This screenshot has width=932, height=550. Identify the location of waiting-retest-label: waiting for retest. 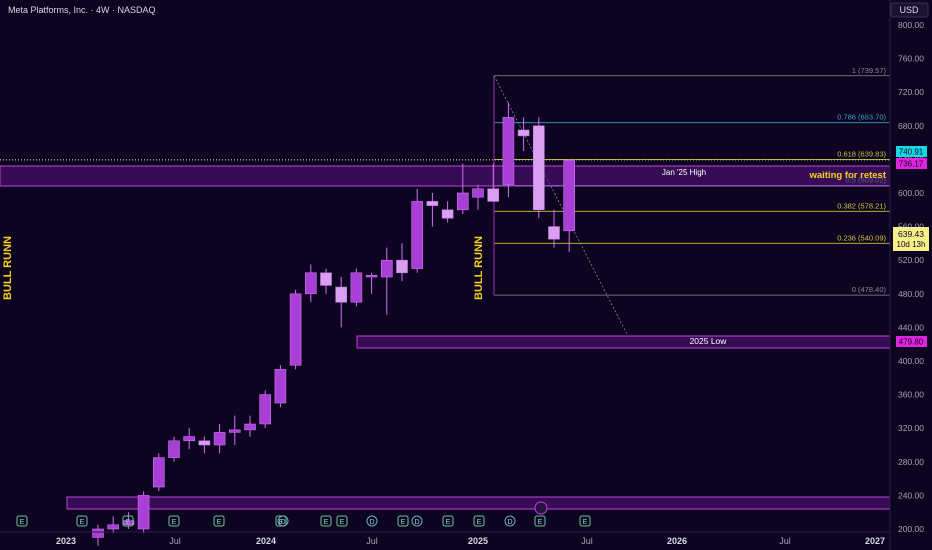
(847, 175).